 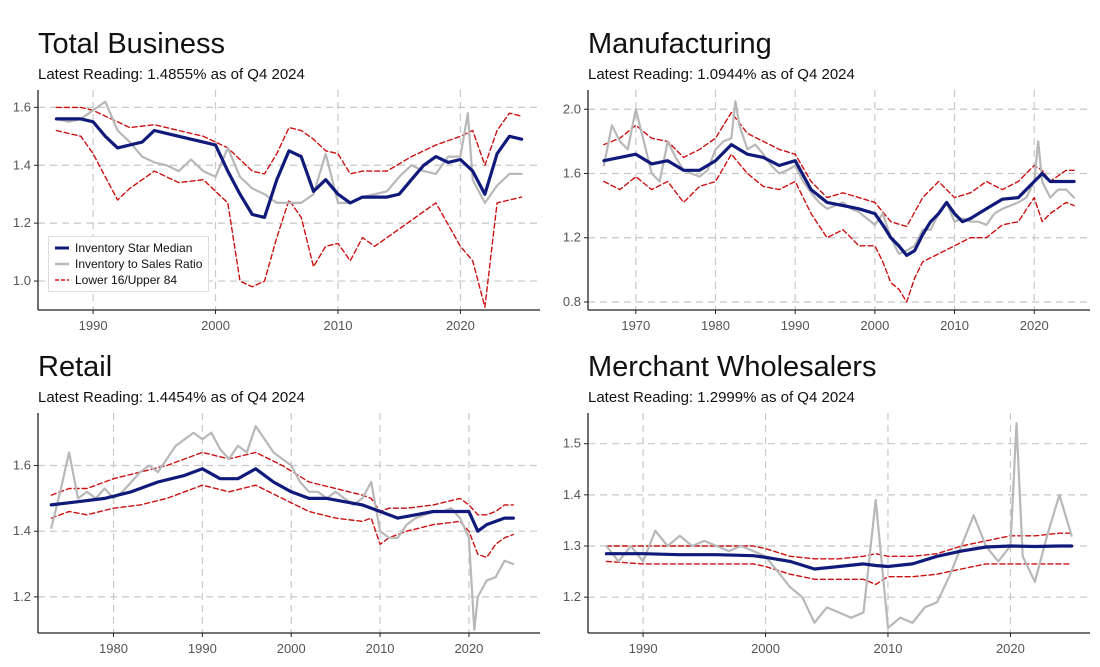 What do you see at coordinates (635, 325) in the screenshot?
I see `x-tick-label: 1970` at bounding box center [635, 325].